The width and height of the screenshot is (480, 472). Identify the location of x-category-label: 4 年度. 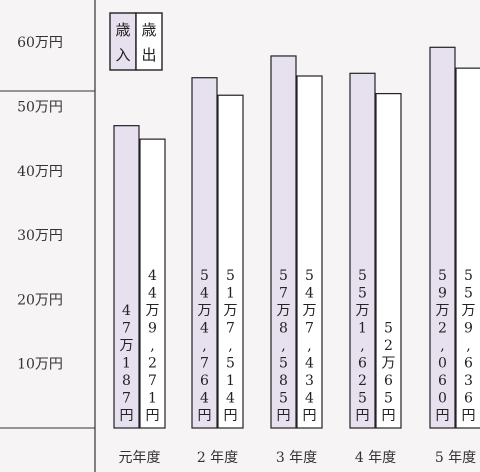
(375, 458).